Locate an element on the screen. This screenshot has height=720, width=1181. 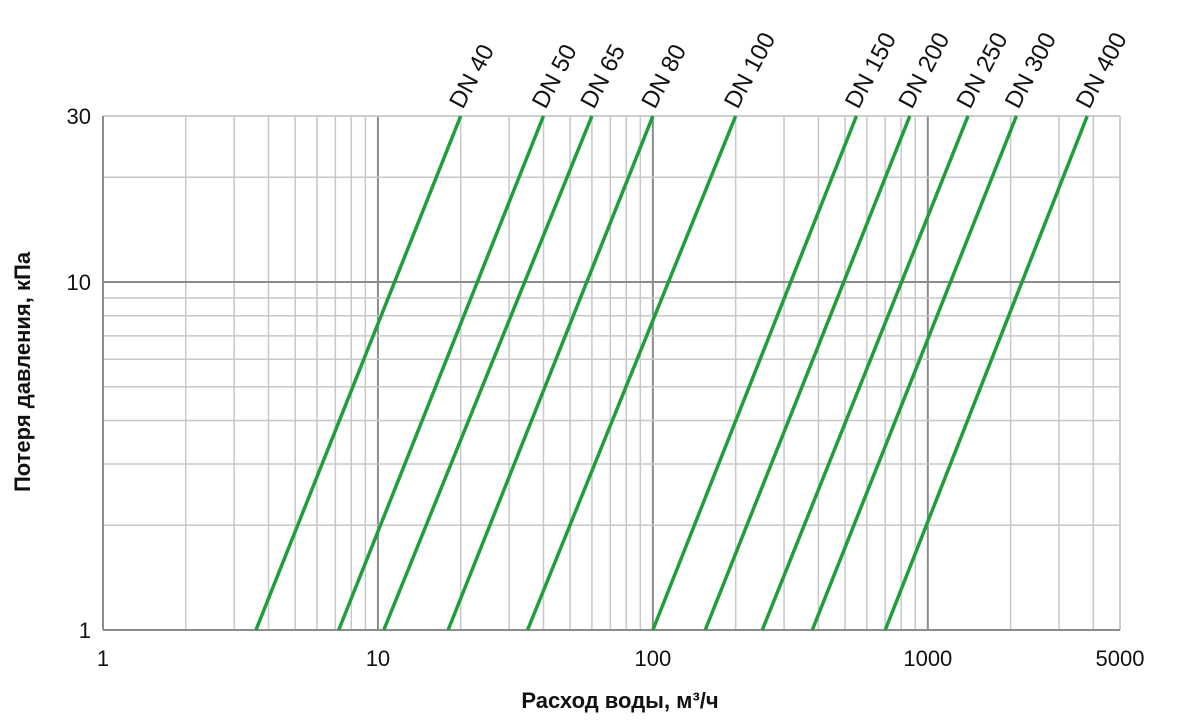
x-axis-label: Расход воды, м³/ч is located at coordinates (619, 700).